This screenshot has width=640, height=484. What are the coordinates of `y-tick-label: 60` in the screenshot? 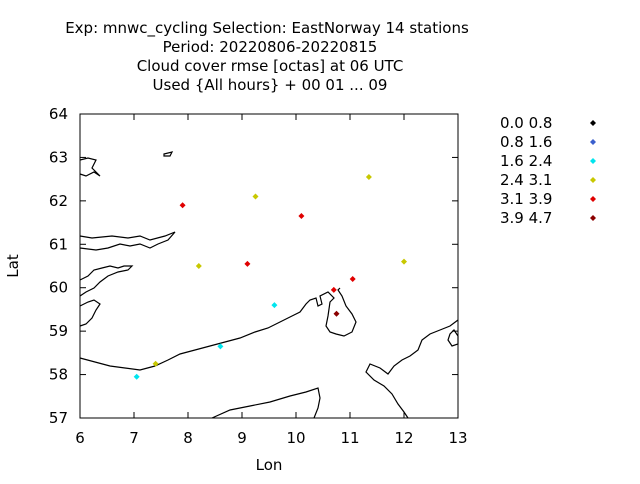 It's located at (58, 288).